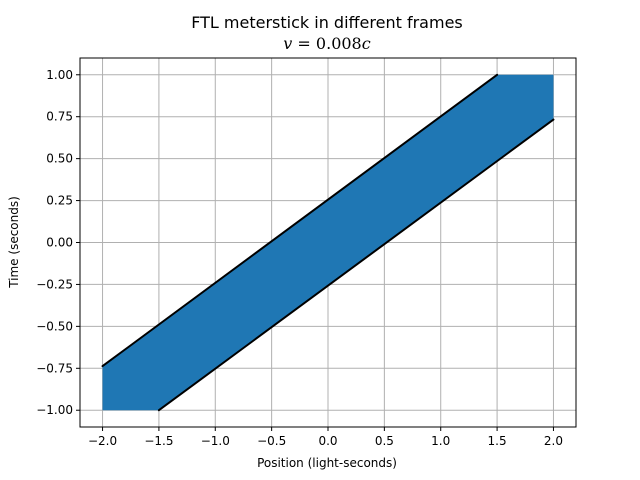  I want to click on y-tick-label: 1.00, so click(59, 75).